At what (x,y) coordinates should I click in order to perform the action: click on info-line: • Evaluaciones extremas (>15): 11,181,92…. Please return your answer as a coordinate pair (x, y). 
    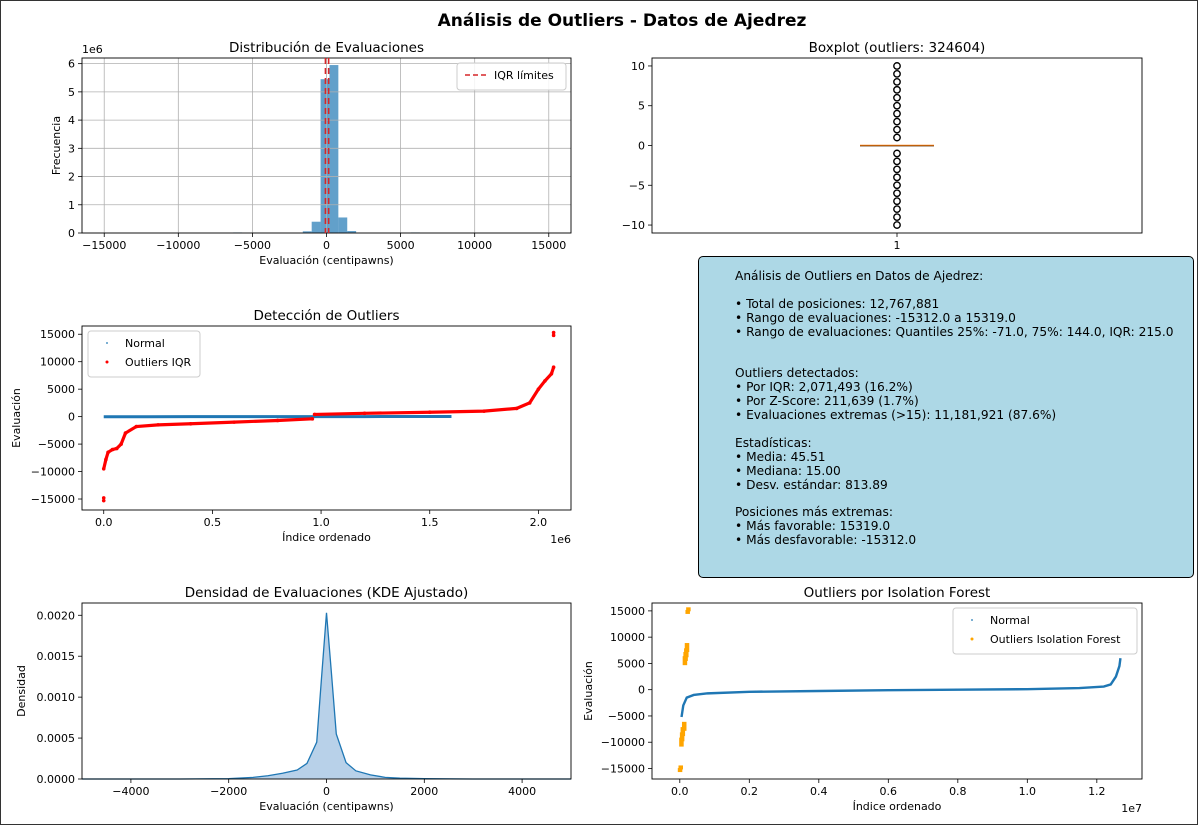
    Looking at the image, I should click on (964, 416).